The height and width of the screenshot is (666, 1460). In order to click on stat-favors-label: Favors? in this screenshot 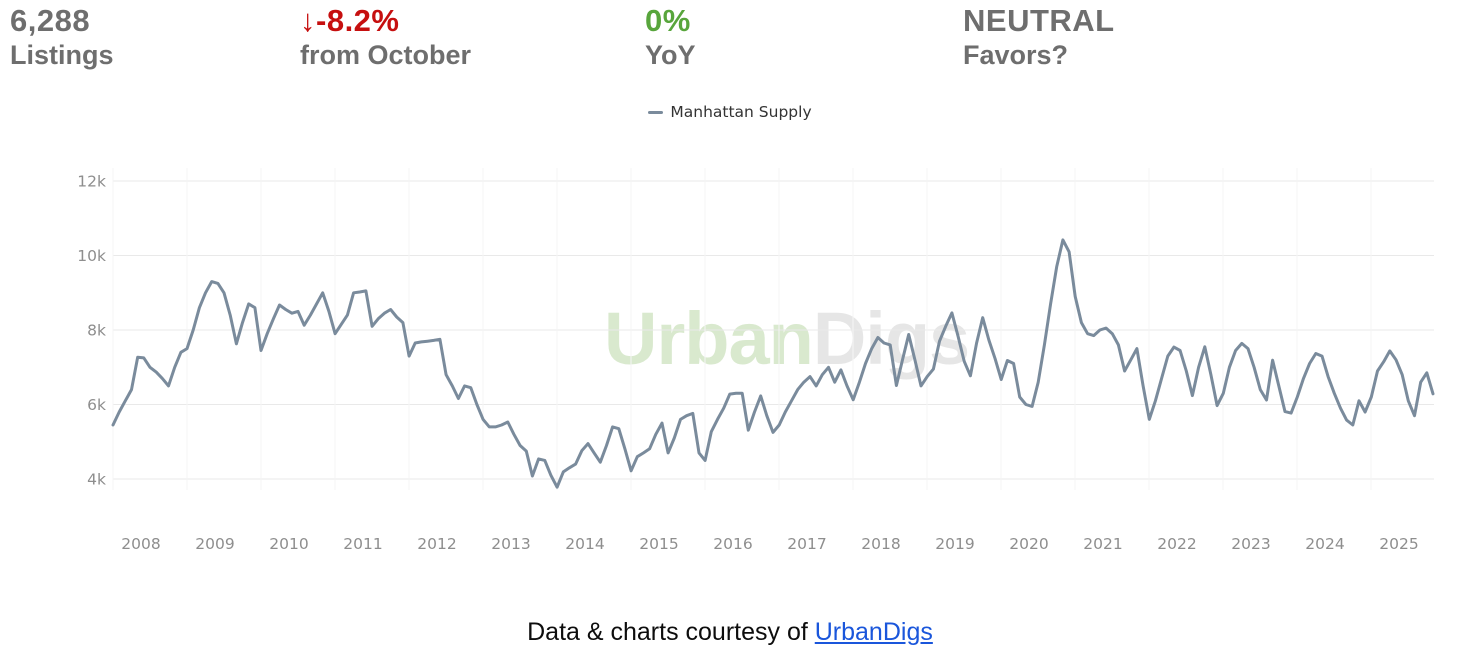, I will do `click(1016, 55)`.